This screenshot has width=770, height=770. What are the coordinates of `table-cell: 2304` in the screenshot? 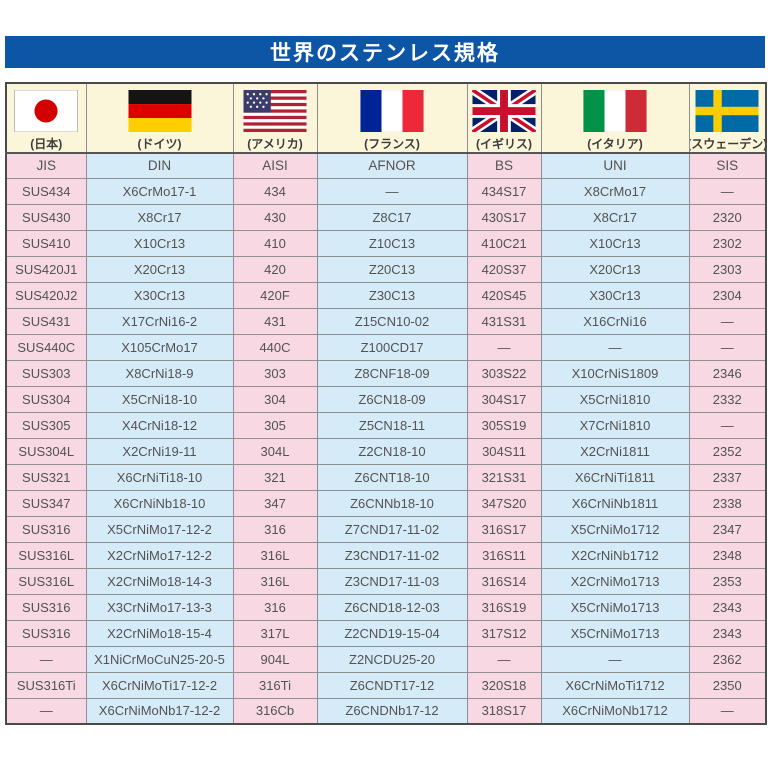 It's located at (727, 295).